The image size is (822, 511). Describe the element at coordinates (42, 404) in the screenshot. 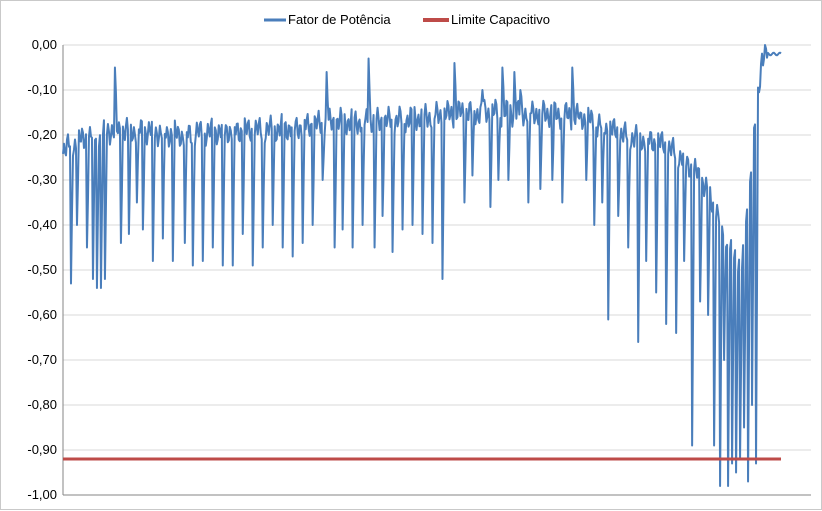

I see `y-tick-label: -0,80` at that location.